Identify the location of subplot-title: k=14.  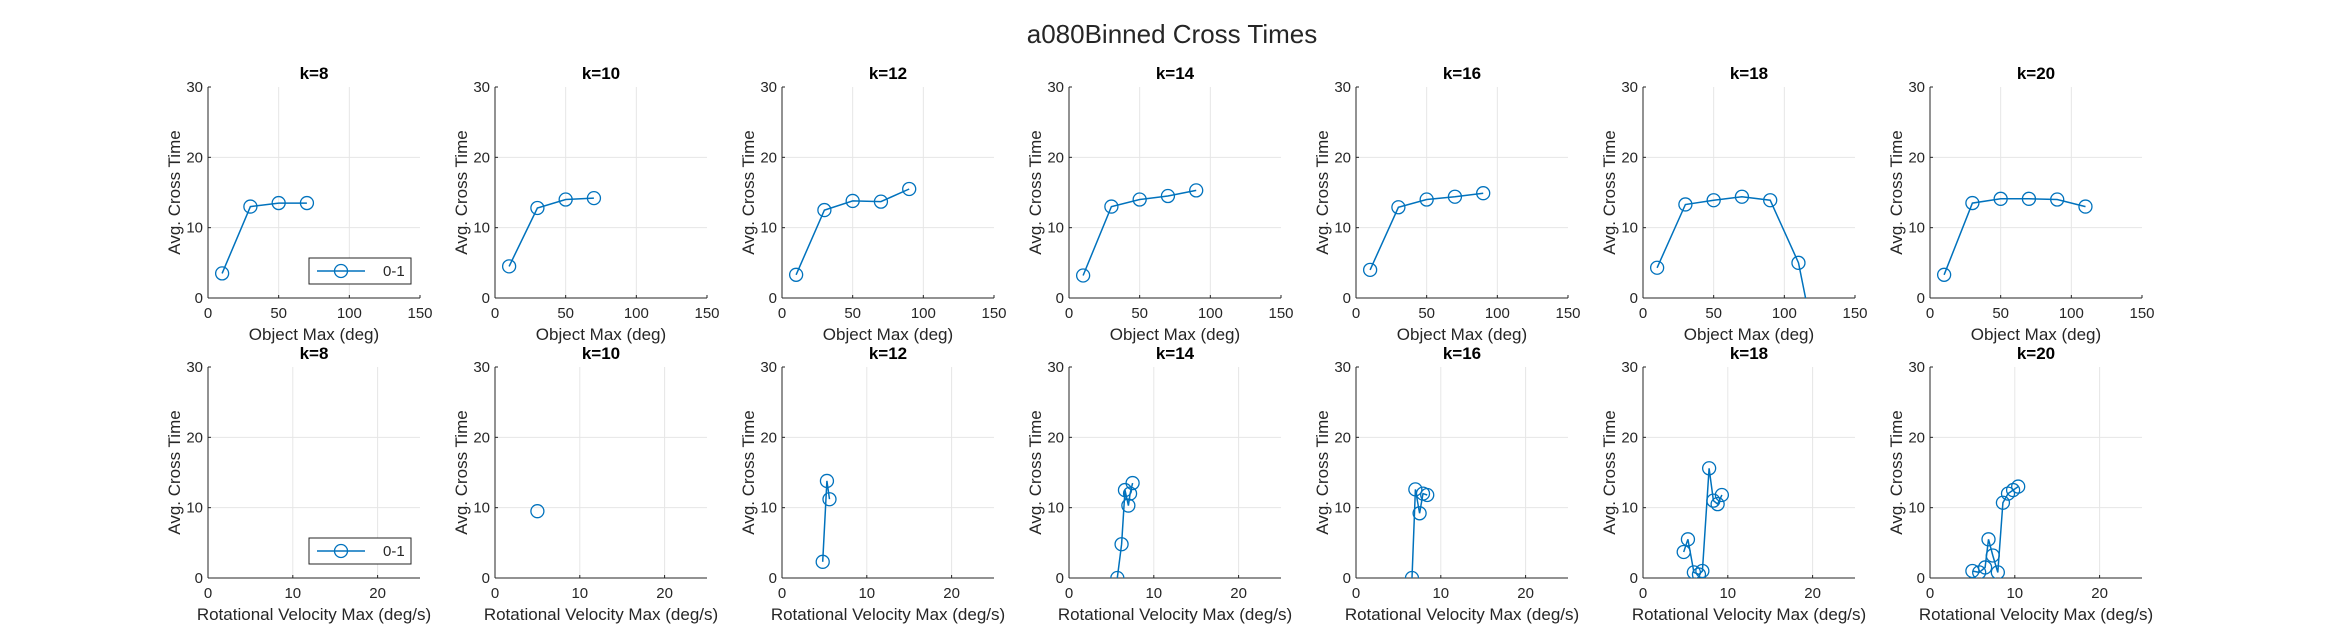
(1175, 73).